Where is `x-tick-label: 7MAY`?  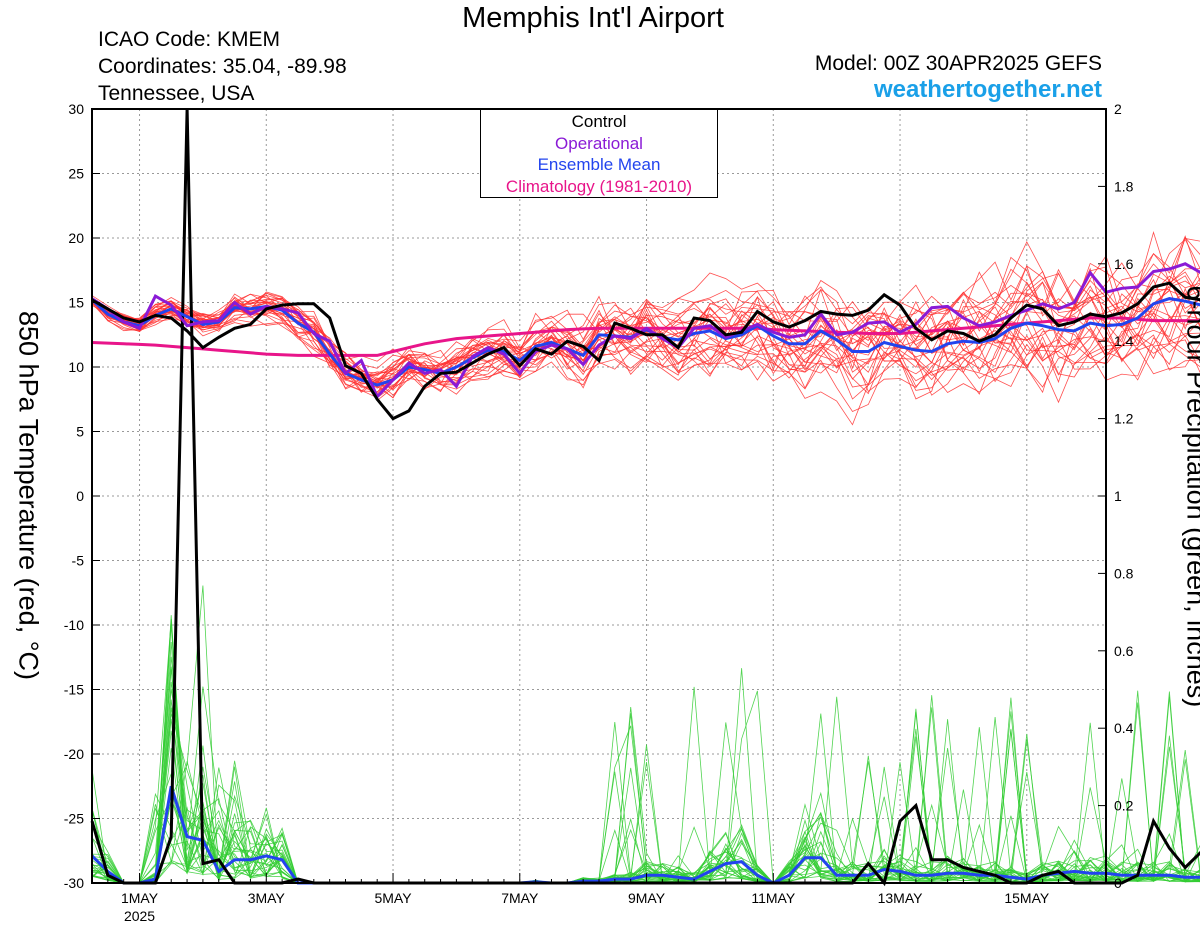
x-tick-label: 7MAY is located at coordinates (520, 898).